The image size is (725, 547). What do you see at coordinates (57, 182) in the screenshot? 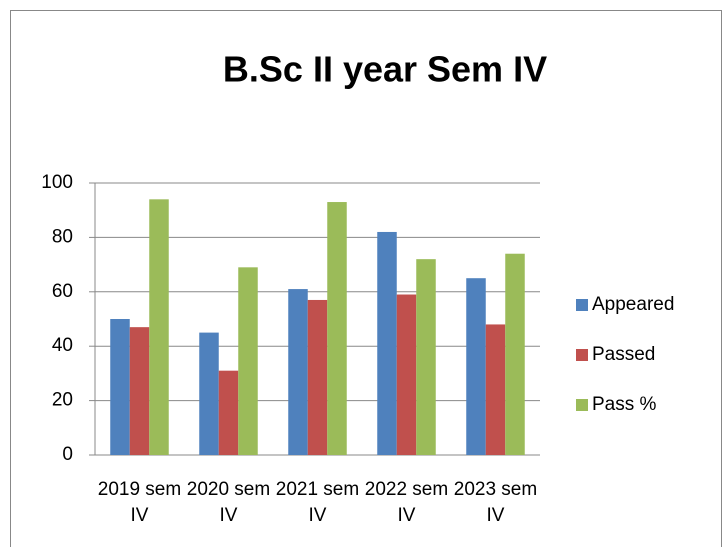
I see `y-tick-label: 100` at bounding box center [57, 182].